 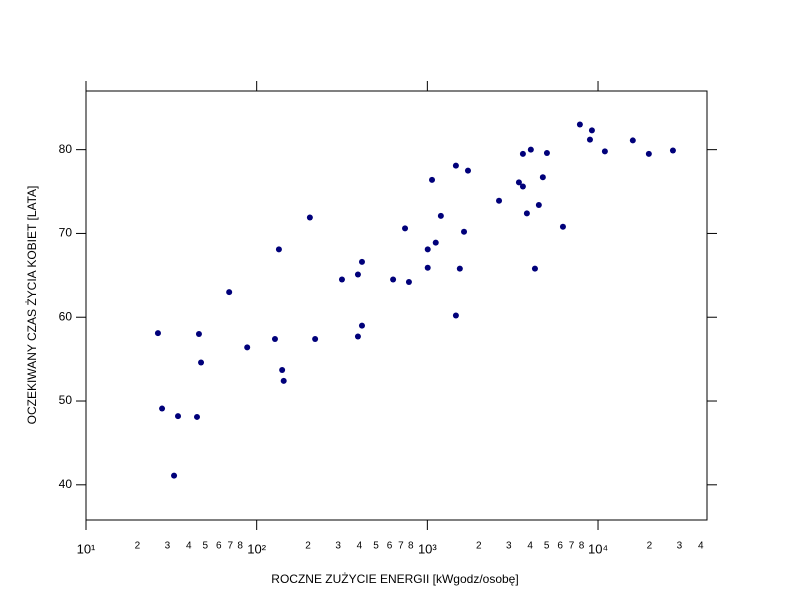 I want to click on y-tick-label: 40, so click(x=66, y=484).